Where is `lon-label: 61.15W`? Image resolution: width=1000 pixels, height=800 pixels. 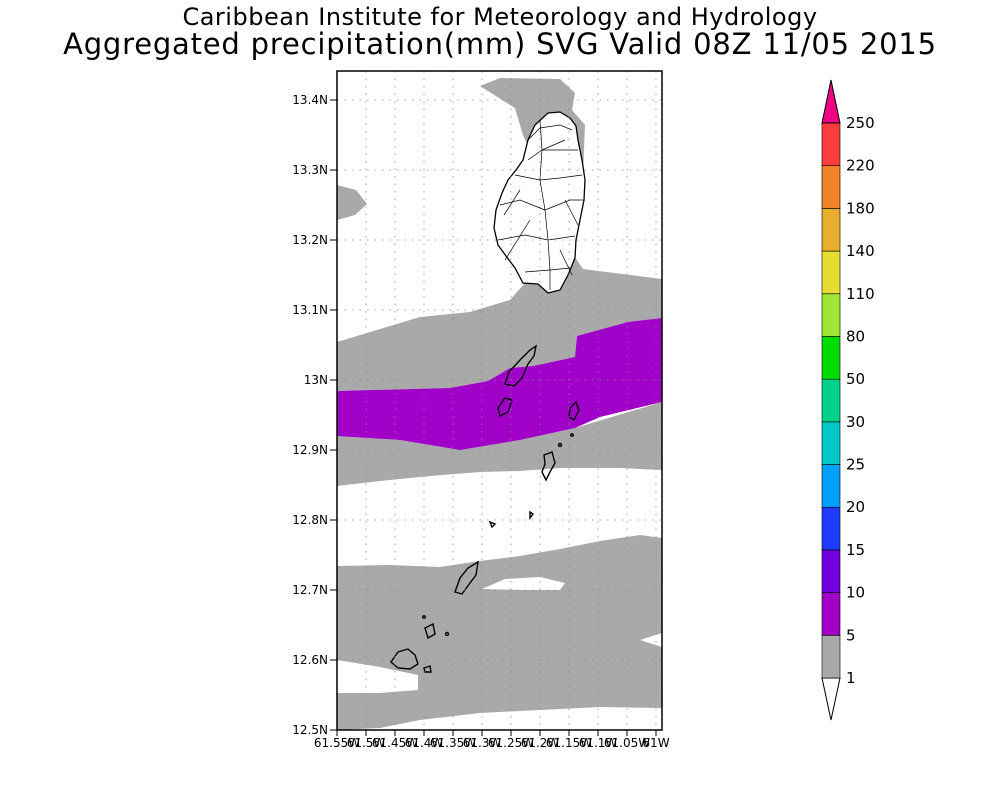 lon-label: 61.15W is located at coordinates (569, 743).